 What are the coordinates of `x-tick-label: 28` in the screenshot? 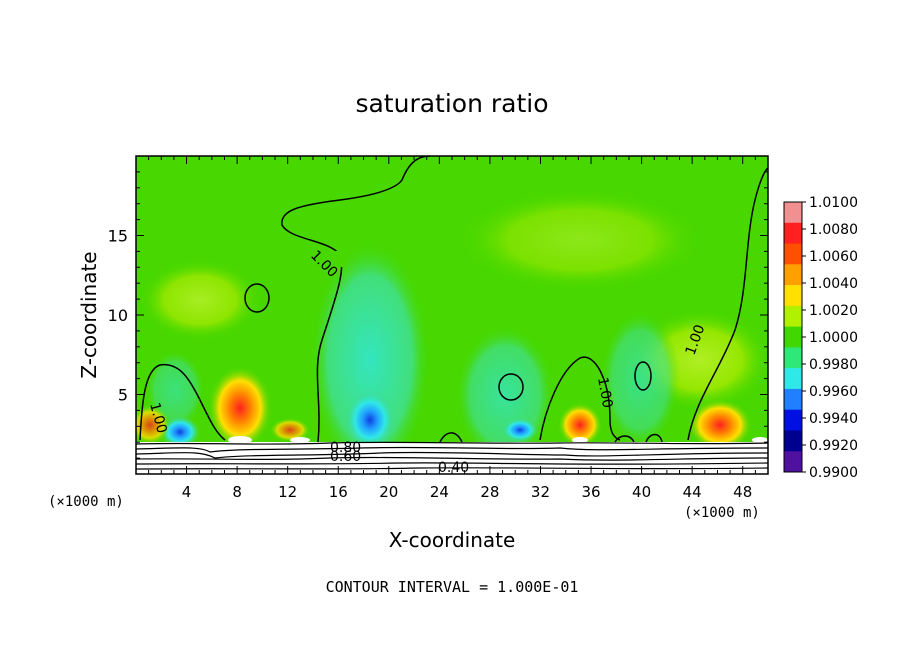 It's located at (489, 492).